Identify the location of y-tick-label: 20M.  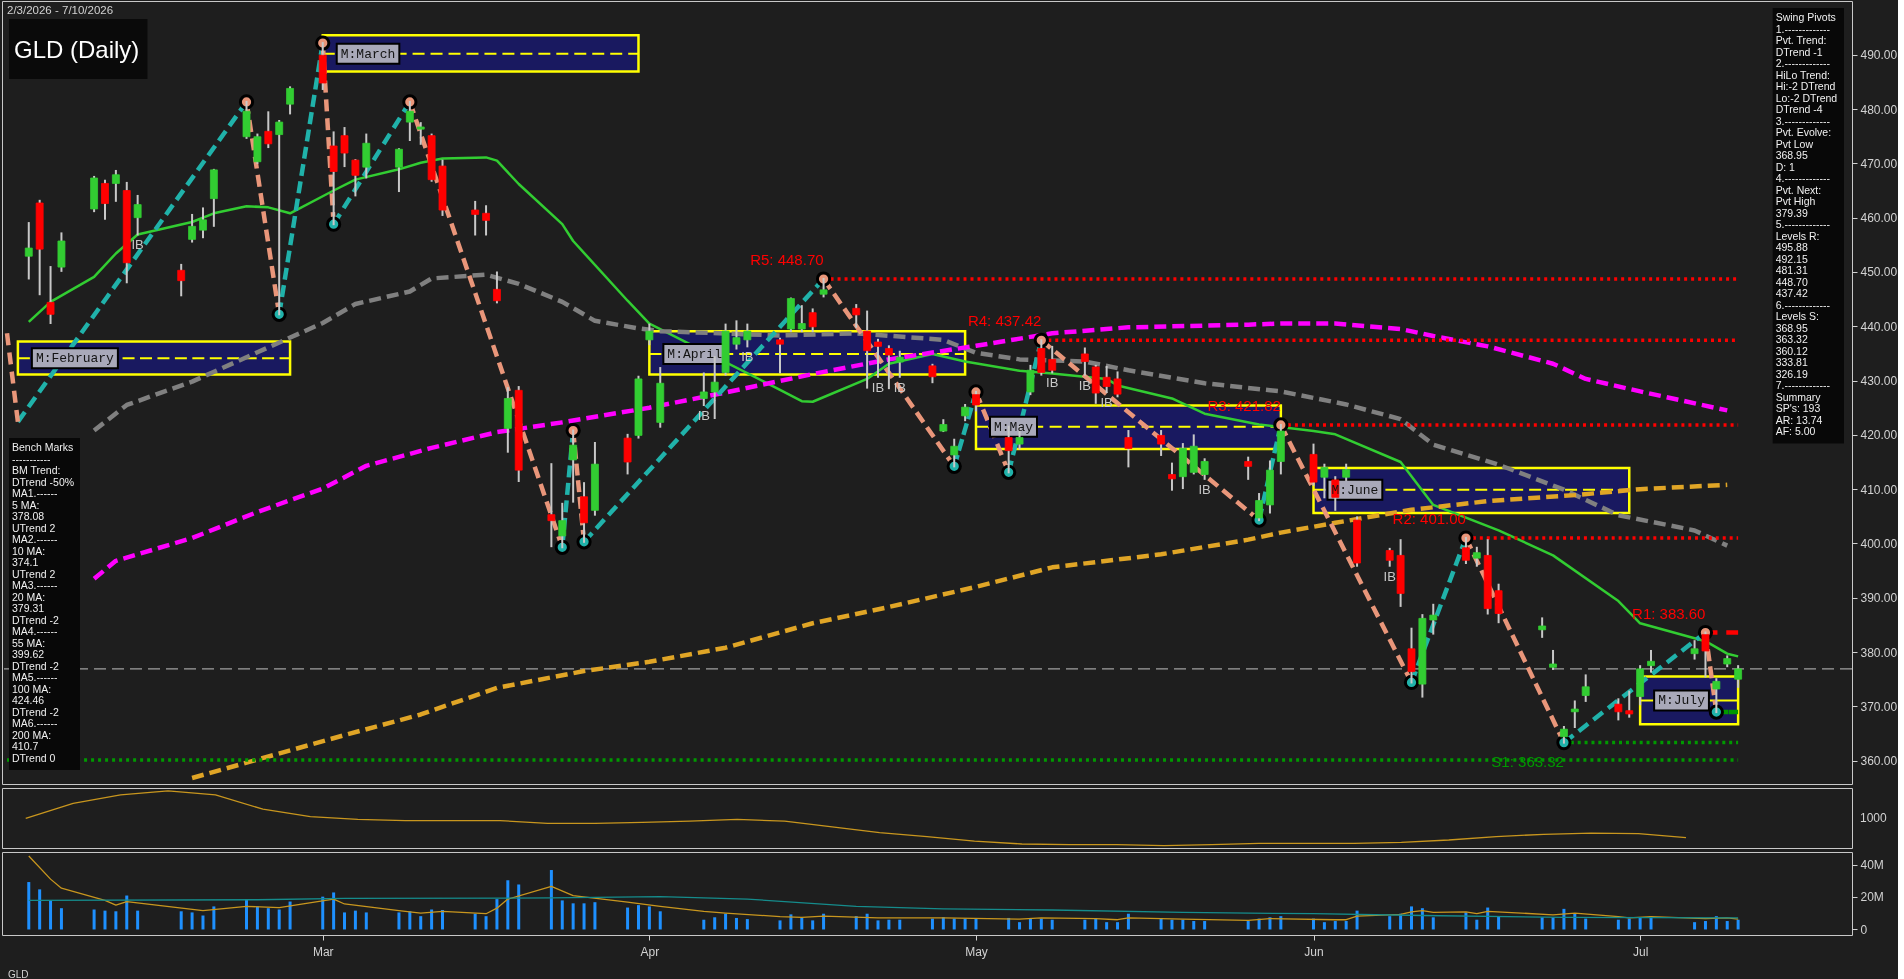
(1872, 897).